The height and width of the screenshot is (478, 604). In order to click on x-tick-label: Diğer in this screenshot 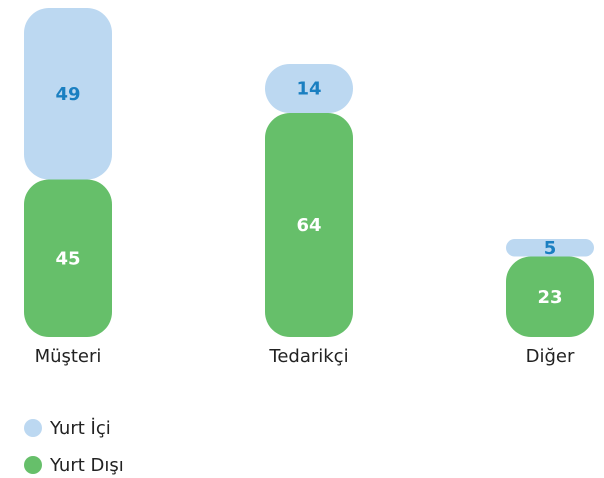, I will do `click(550, 356)`.